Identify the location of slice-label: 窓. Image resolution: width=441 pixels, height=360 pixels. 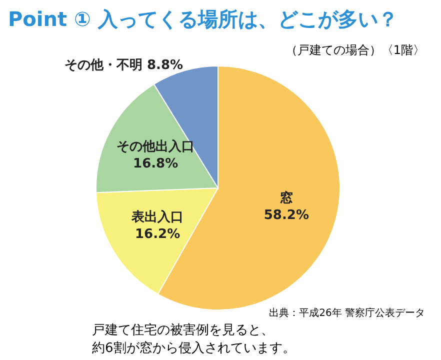
(286, 198).